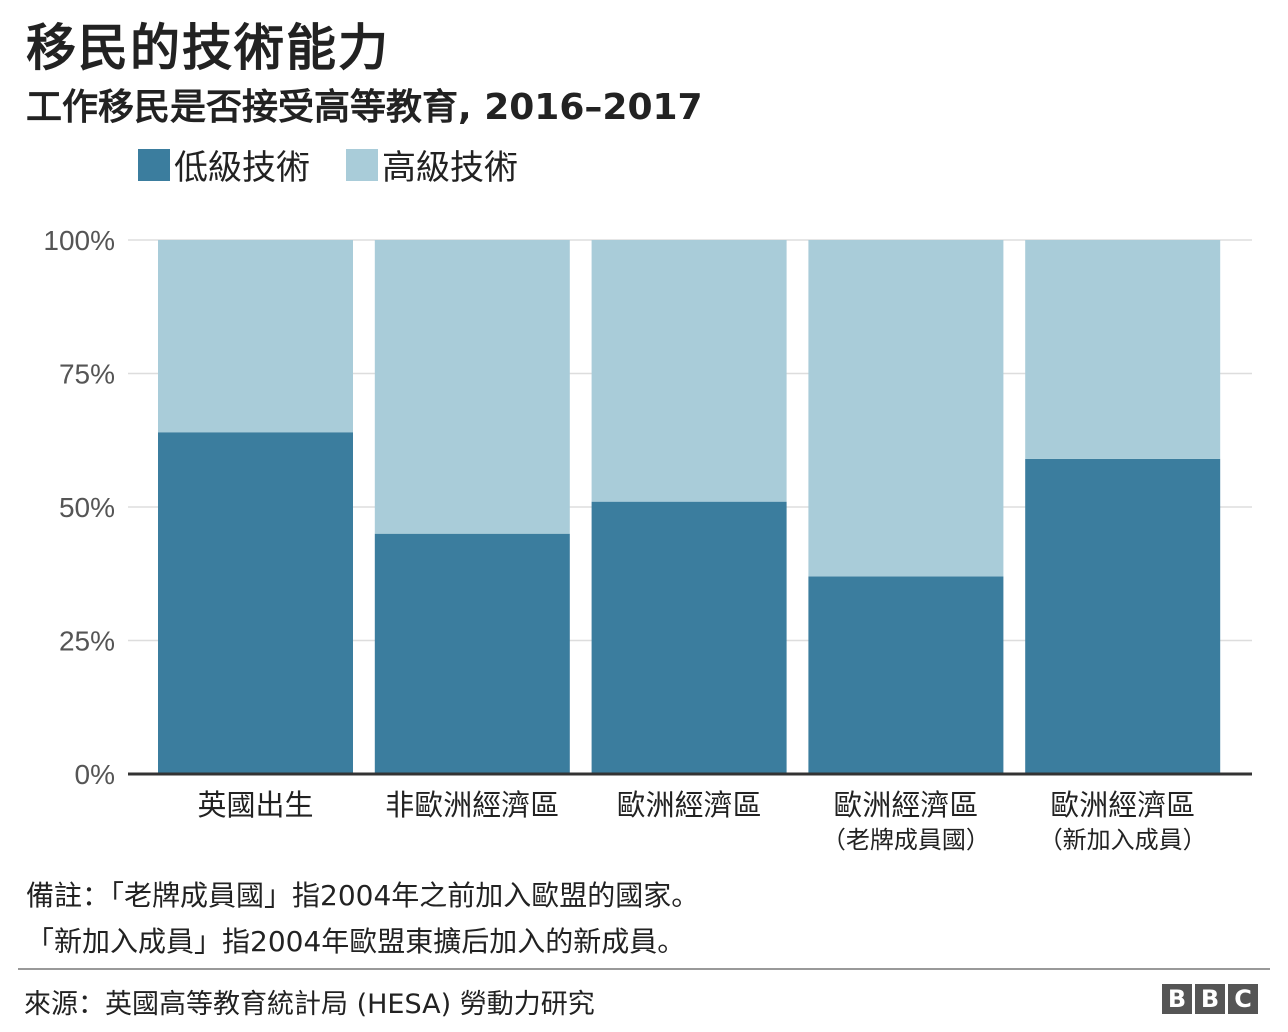 The width and height of the screenshot is (1288, 1032). I want to click on legend-item-low: 低級技術, so click(224, 164).